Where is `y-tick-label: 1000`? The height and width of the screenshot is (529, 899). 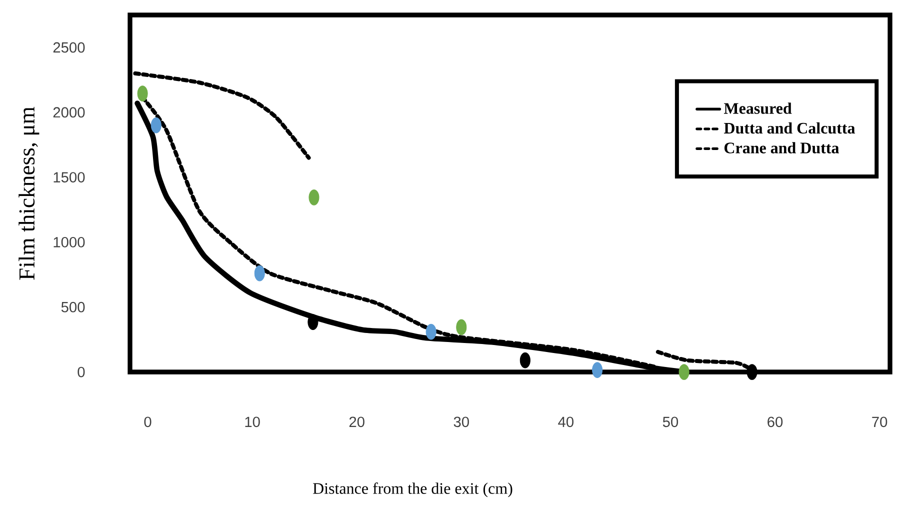 y-tick-label: 1000 is located at coordinates (69, 242).